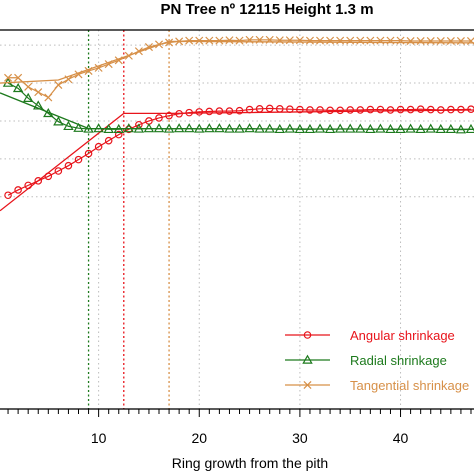  I want to click on reference-lines, so click(128, 219).